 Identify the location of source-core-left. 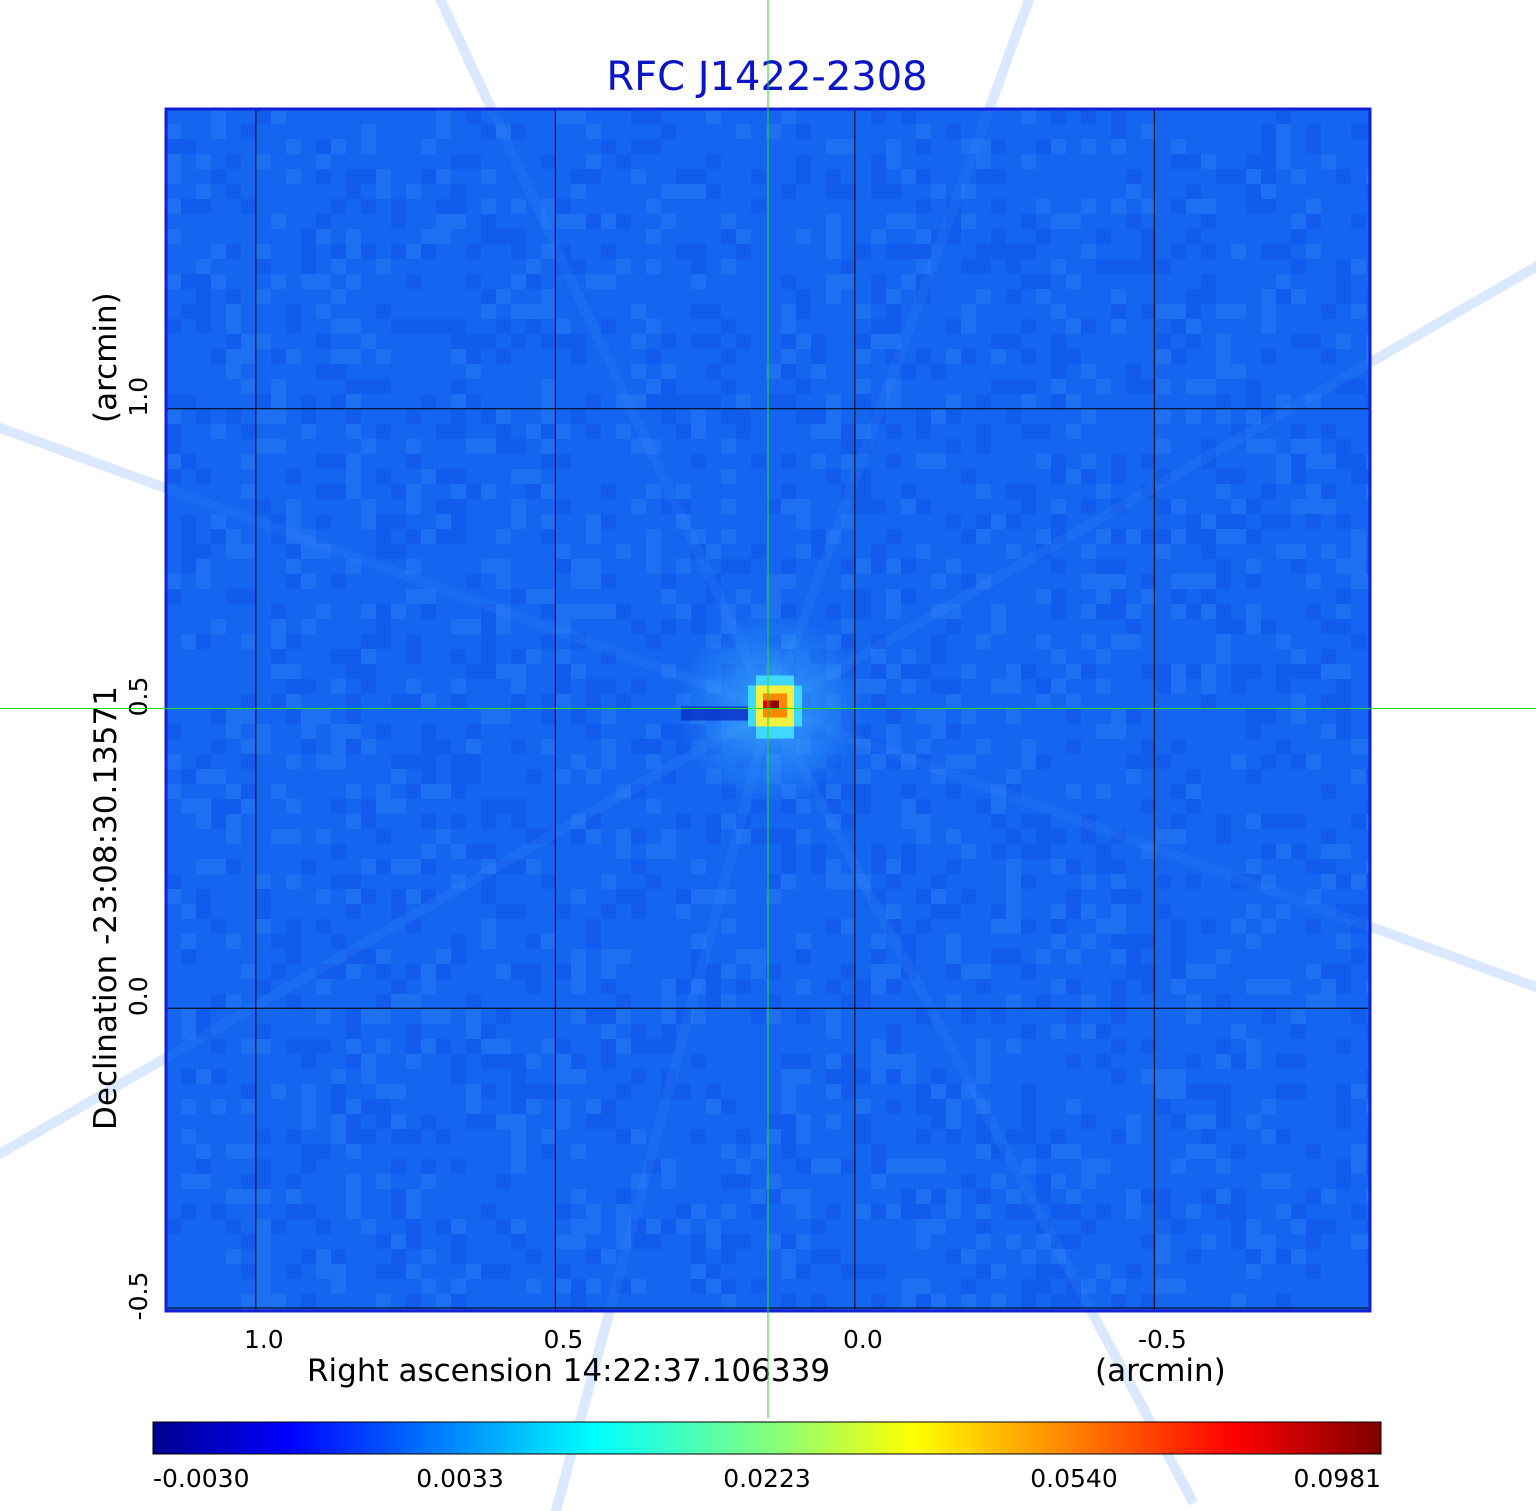
(766, 704).